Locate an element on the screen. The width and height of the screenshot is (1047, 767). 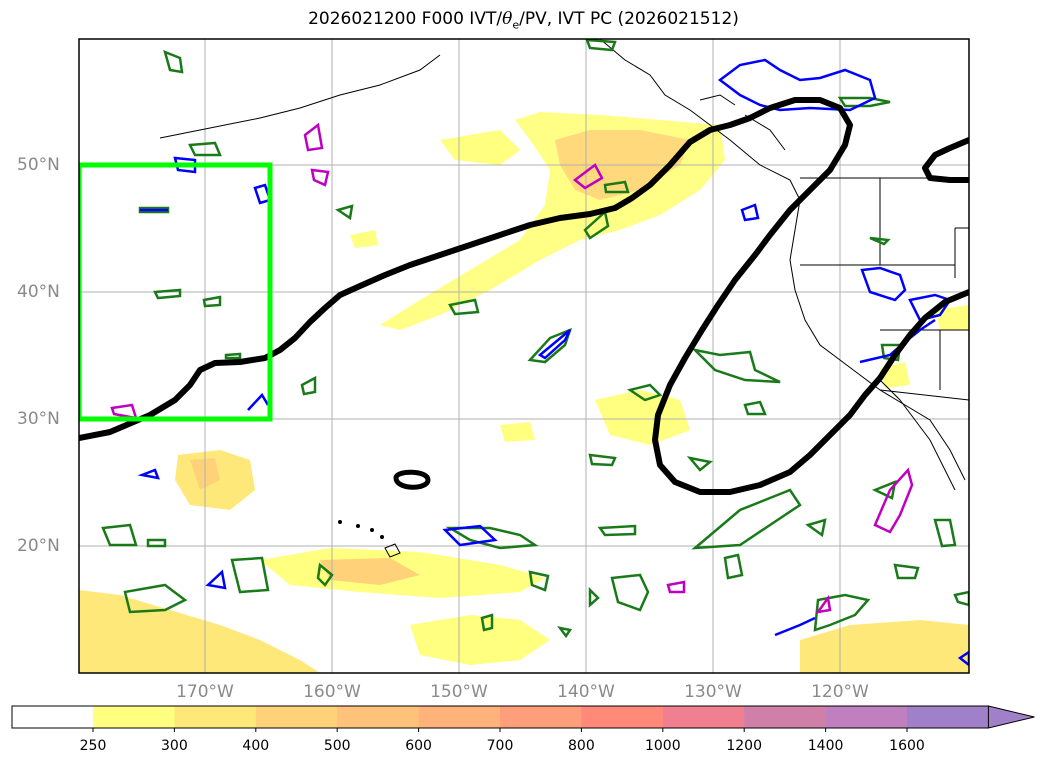
colorbar-tick-label: 400 is located at coordinates (256, 746).